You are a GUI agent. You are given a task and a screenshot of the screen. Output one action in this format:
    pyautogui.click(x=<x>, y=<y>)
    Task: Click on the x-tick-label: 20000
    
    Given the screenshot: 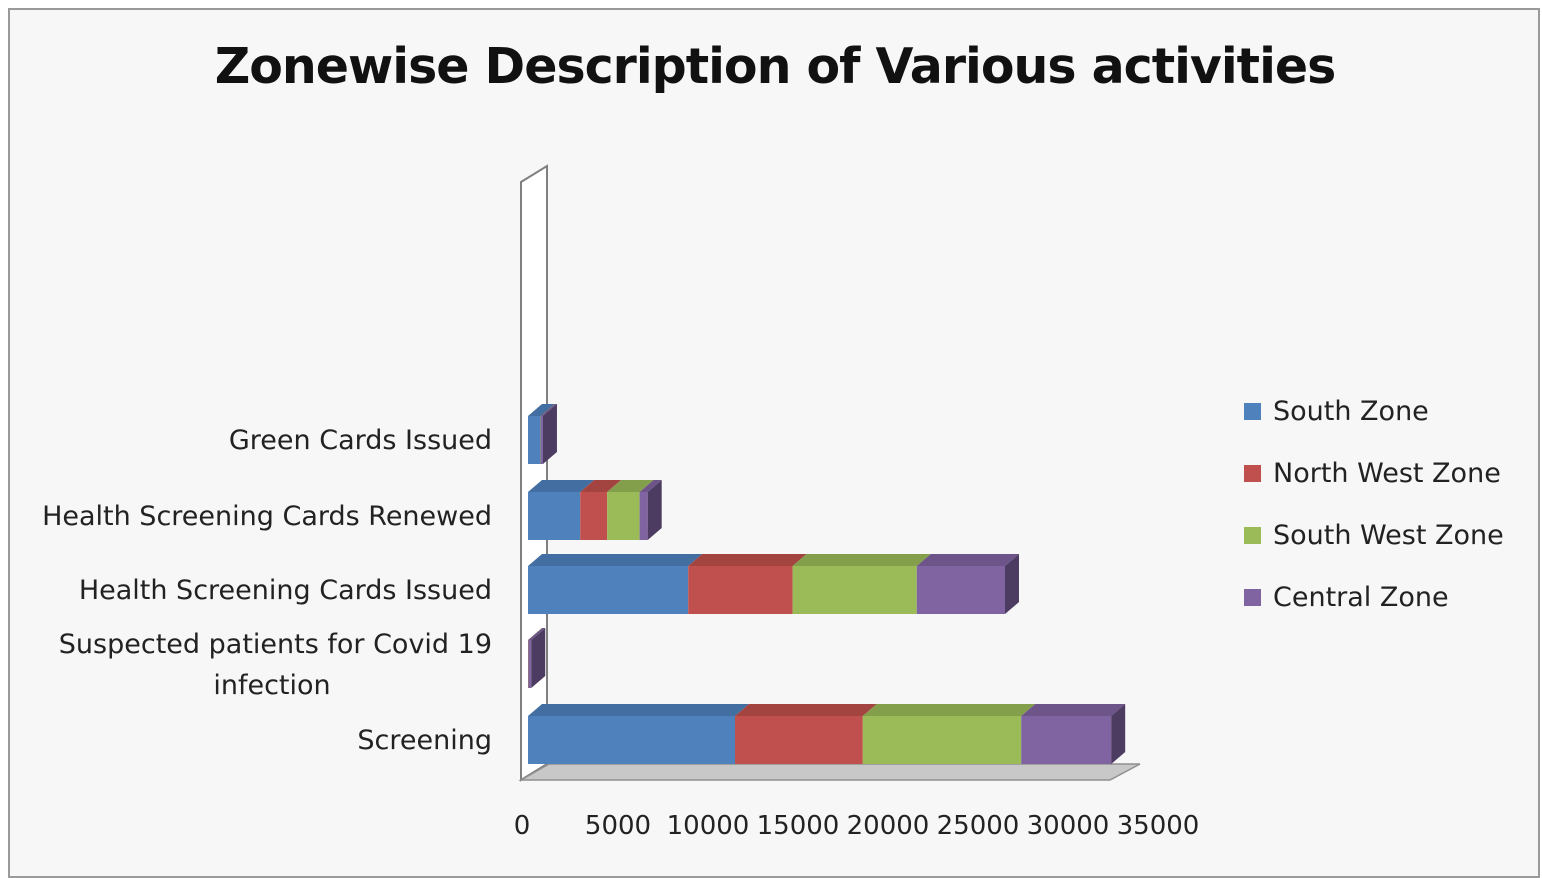 What is the action you would take?
    pyautogui.click(x=888, y=826)
    